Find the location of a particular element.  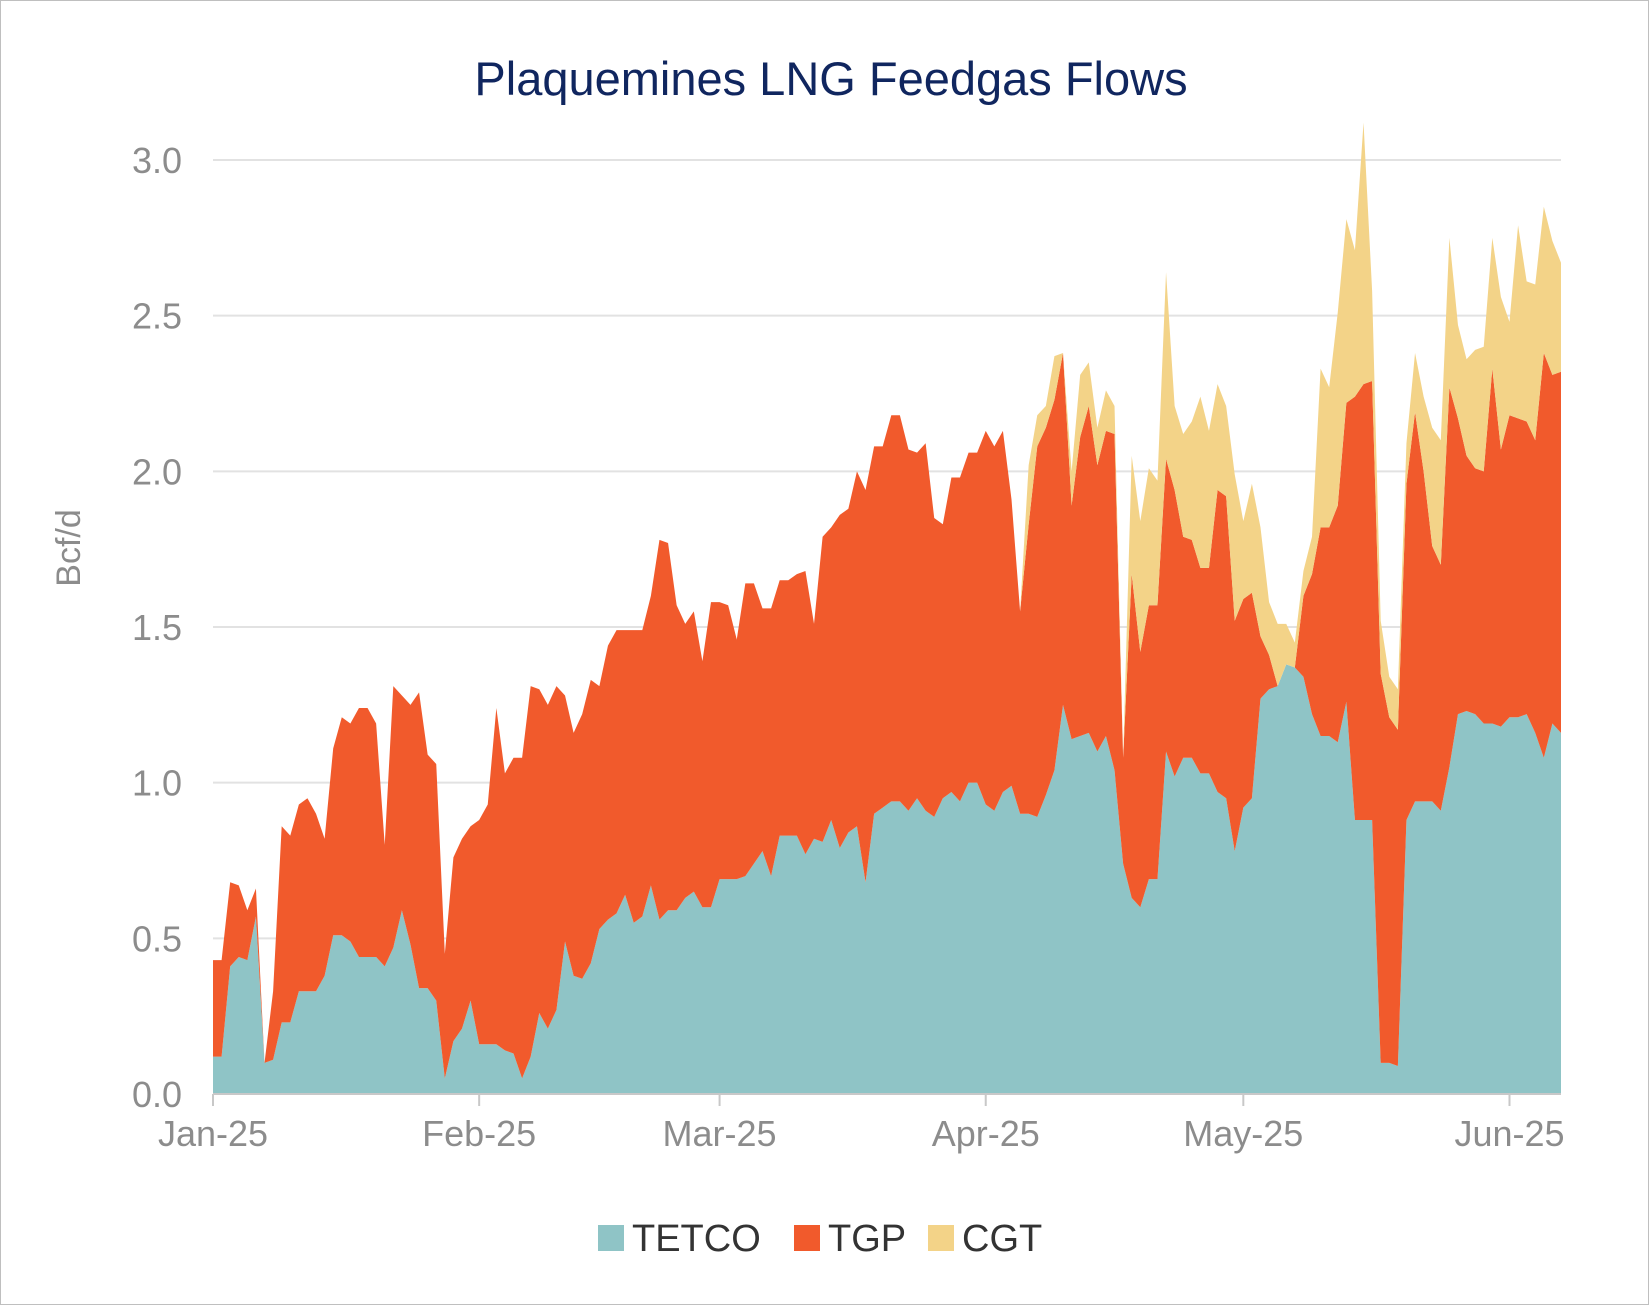

y-tick-label: 0.0 is located at coordinates (157, 1094).